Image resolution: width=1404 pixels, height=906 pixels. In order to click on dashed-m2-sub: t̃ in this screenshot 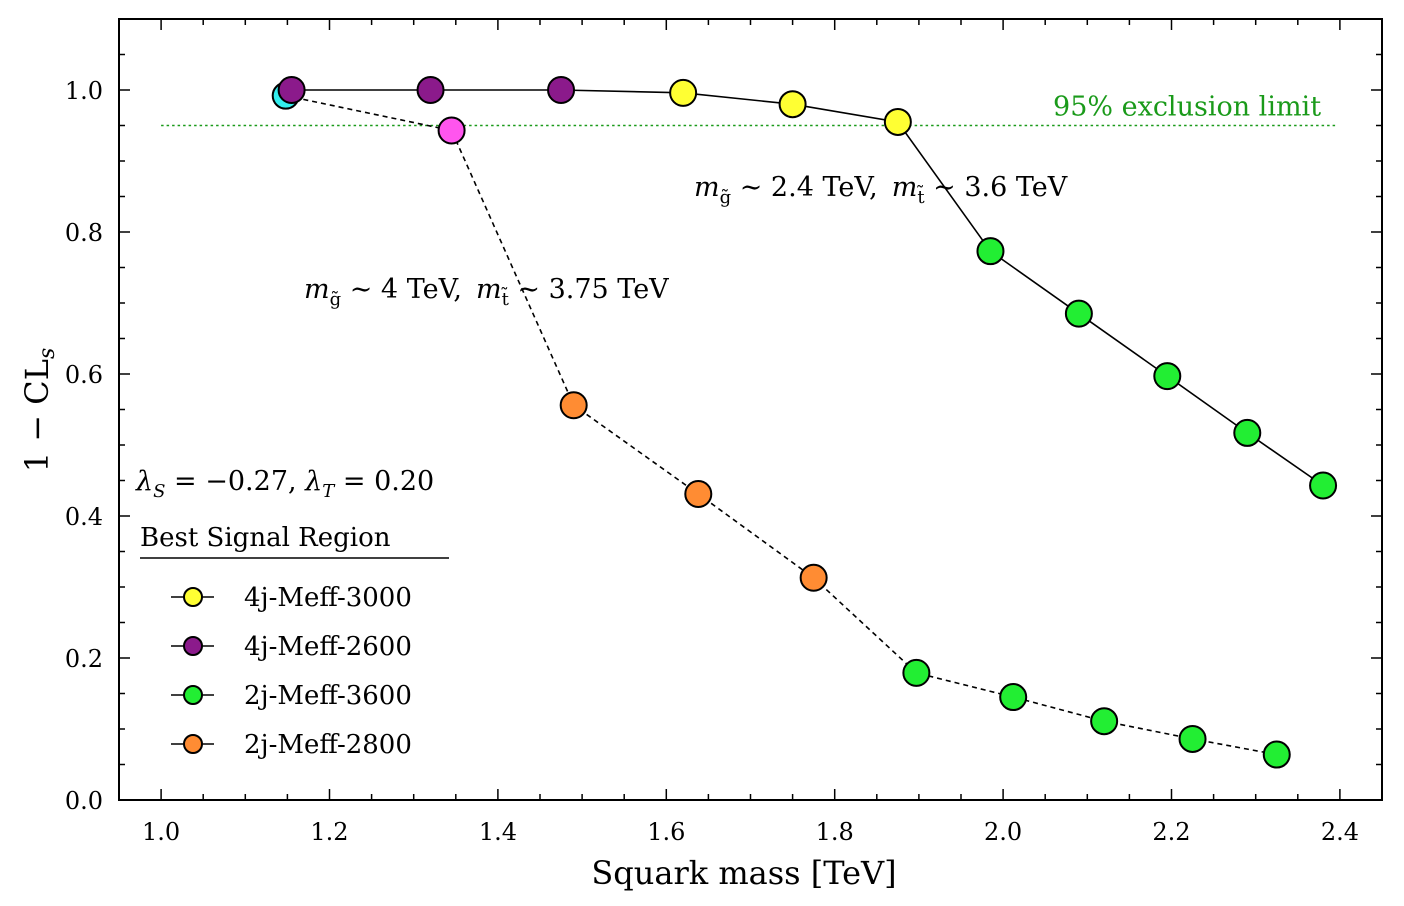, I will do `click(505, 298)`.